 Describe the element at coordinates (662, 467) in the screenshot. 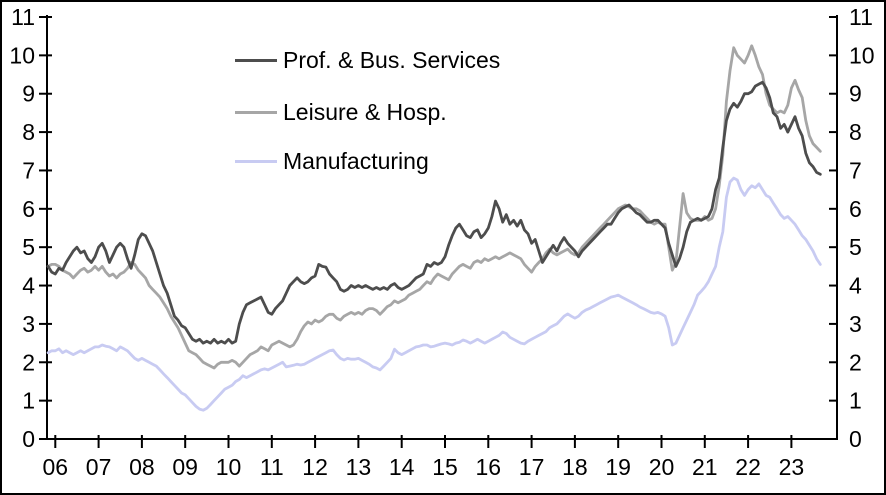

I see `x-tick-label: 20` at that location.